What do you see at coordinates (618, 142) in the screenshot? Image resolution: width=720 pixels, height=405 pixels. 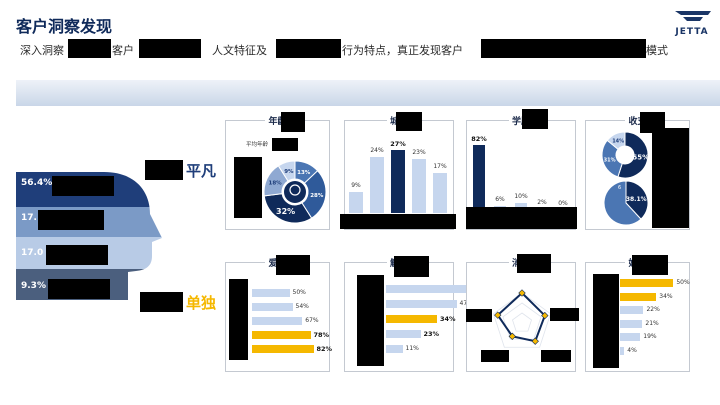 I see `slice-label: 14%` at bounding box center [618, 142].